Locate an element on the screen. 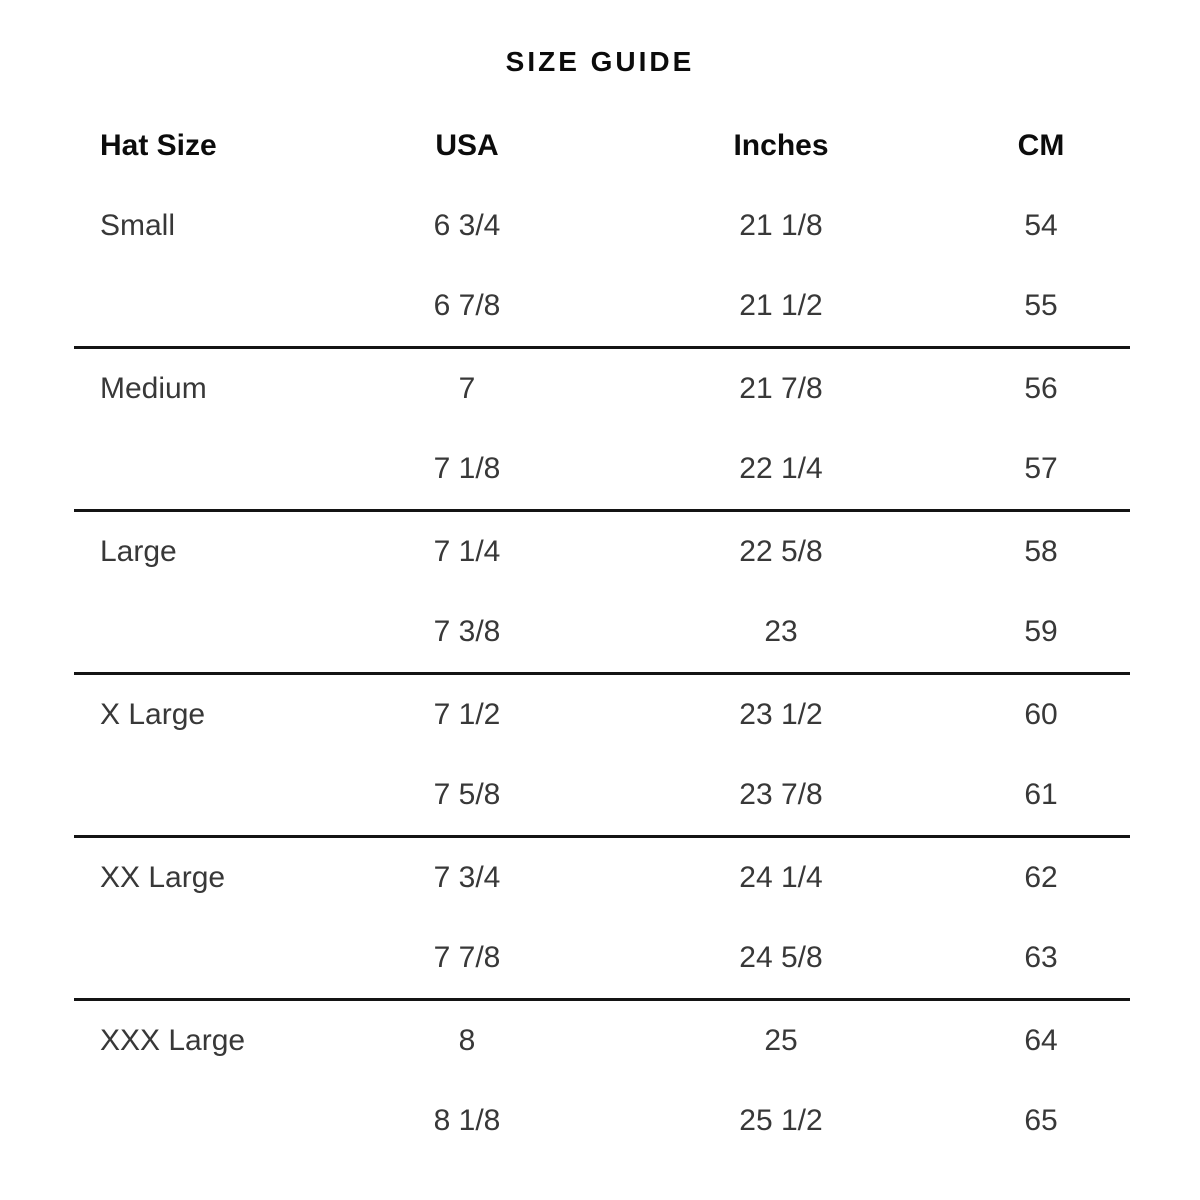 This screenshot has width=1200, height=1200. usa-cell: 7 3/8 is located at coordinates (467, 633).